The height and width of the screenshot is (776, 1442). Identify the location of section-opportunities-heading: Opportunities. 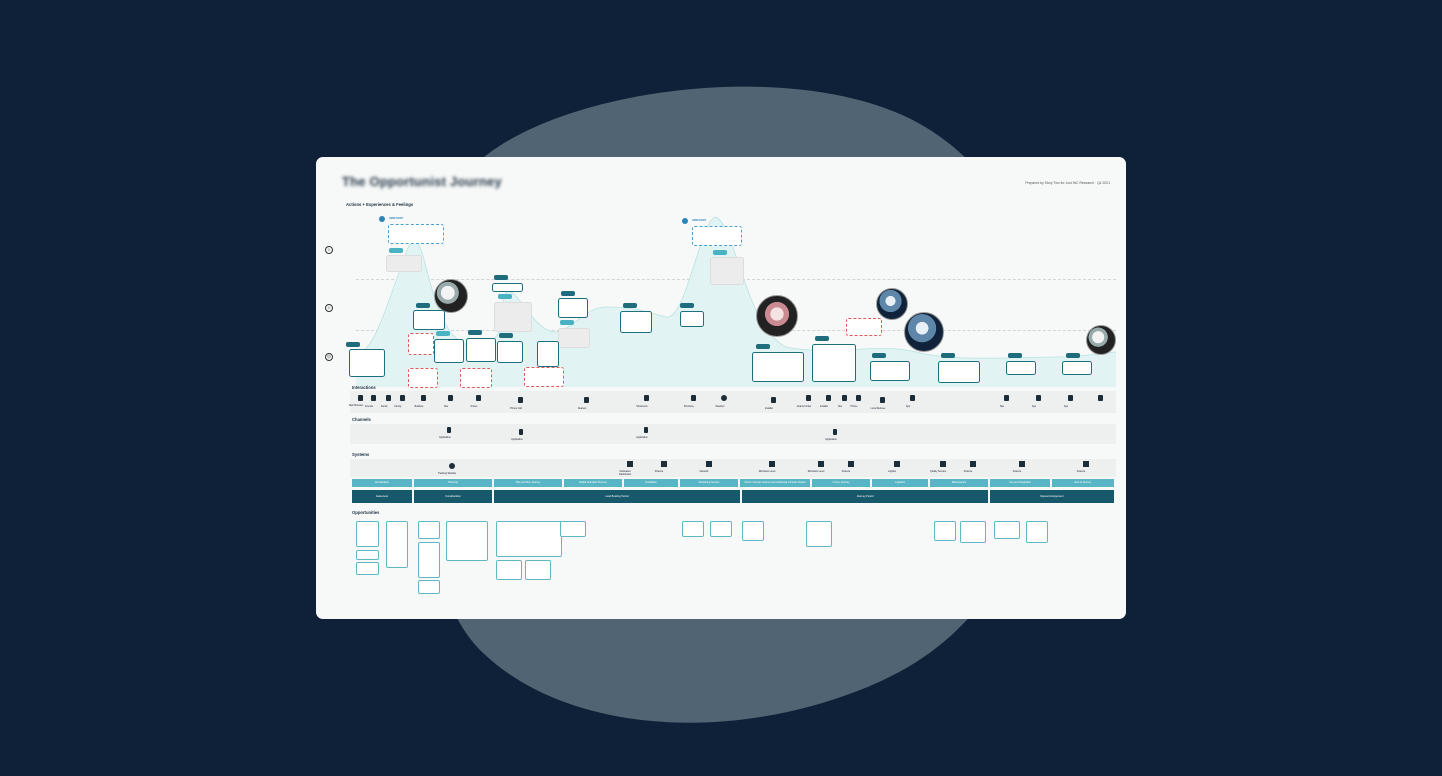
(366, 512).